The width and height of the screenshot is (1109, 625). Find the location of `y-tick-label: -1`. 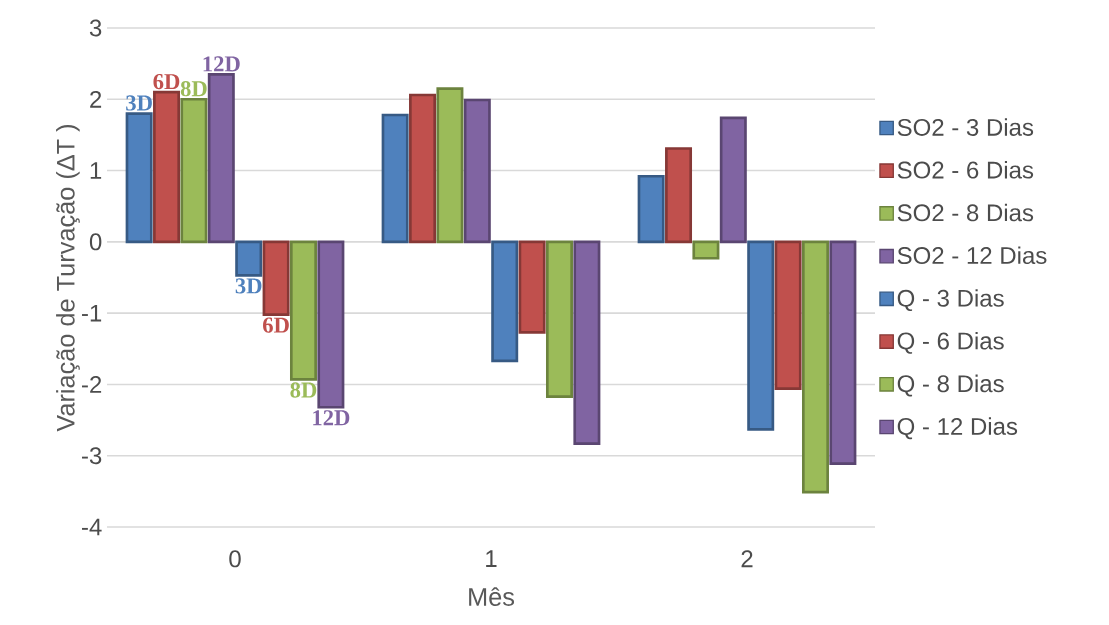

y-tick-label: -1 is located at coordinates (92, 313).